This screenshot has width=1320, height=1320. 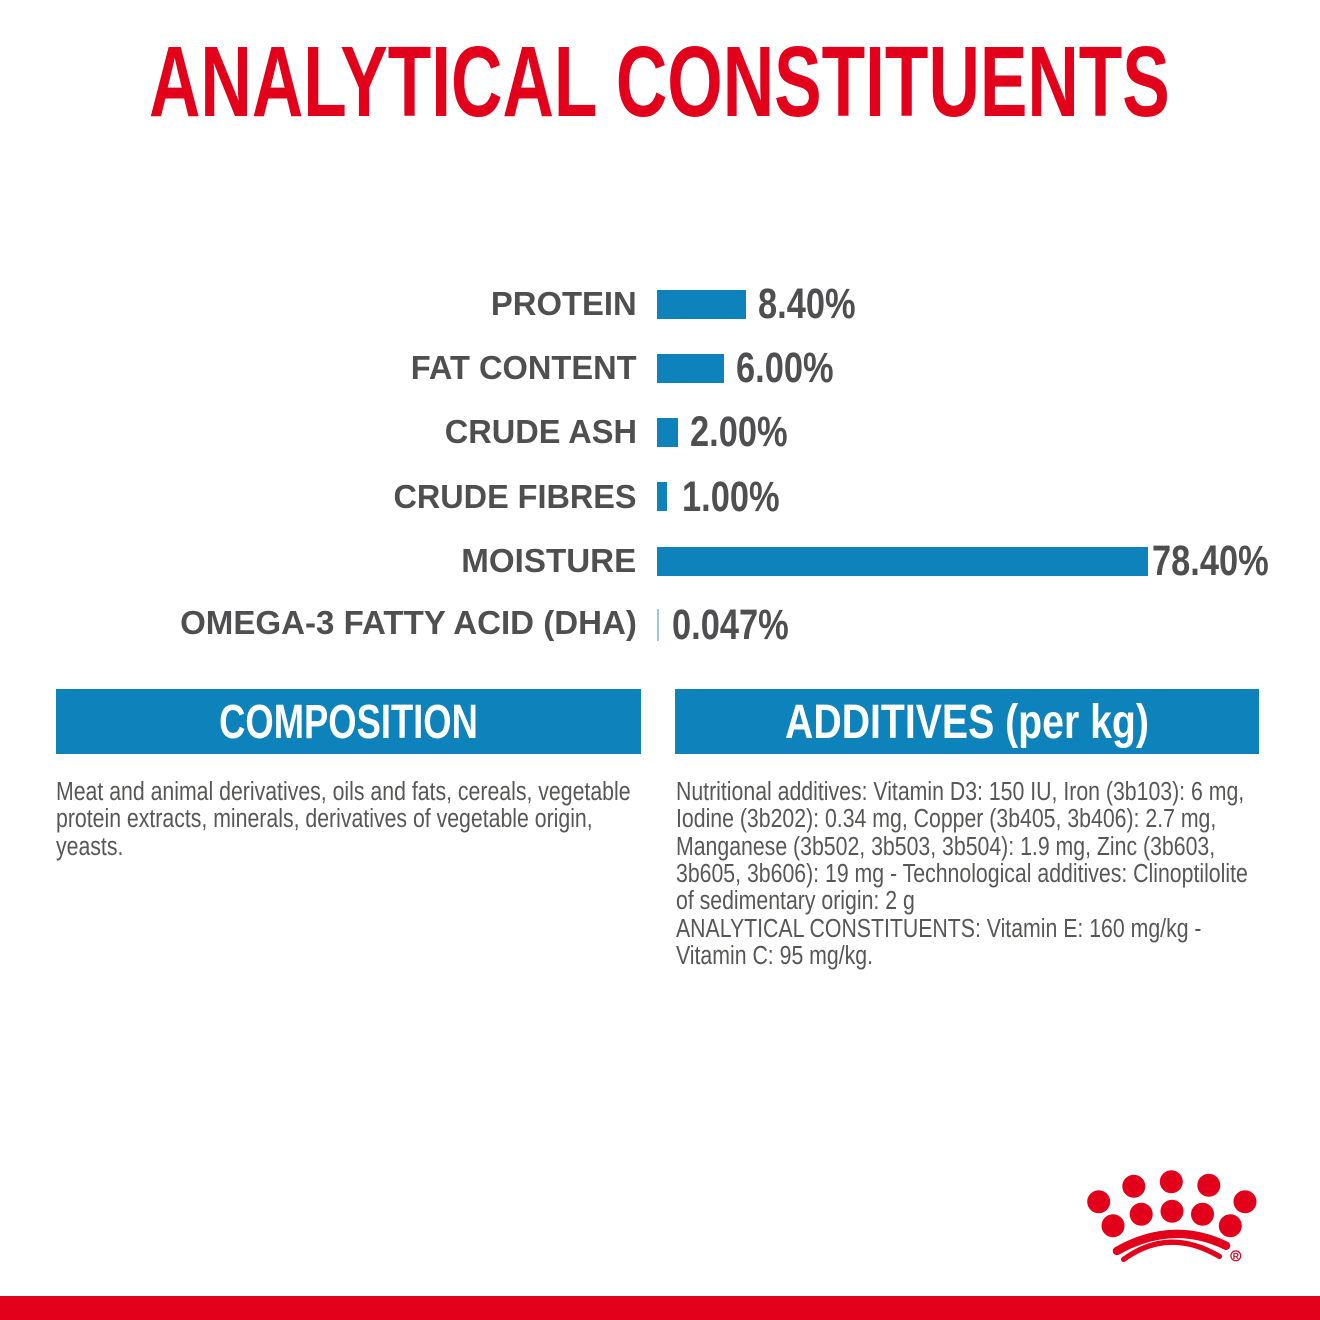 What do you see at coordinates (1236, 1256) in the screenshot?
I see `svg-text: R` at bounding box center [1236, 1256].